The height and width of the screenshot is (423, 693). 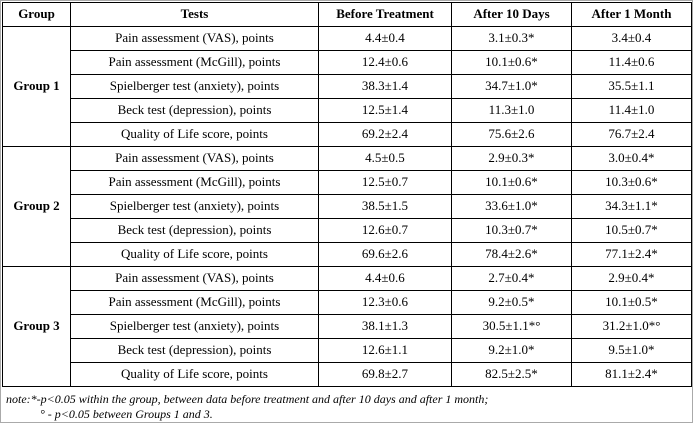 I want to click on value-cell: 31.2±1.0*°, so click(x=631, y=326).